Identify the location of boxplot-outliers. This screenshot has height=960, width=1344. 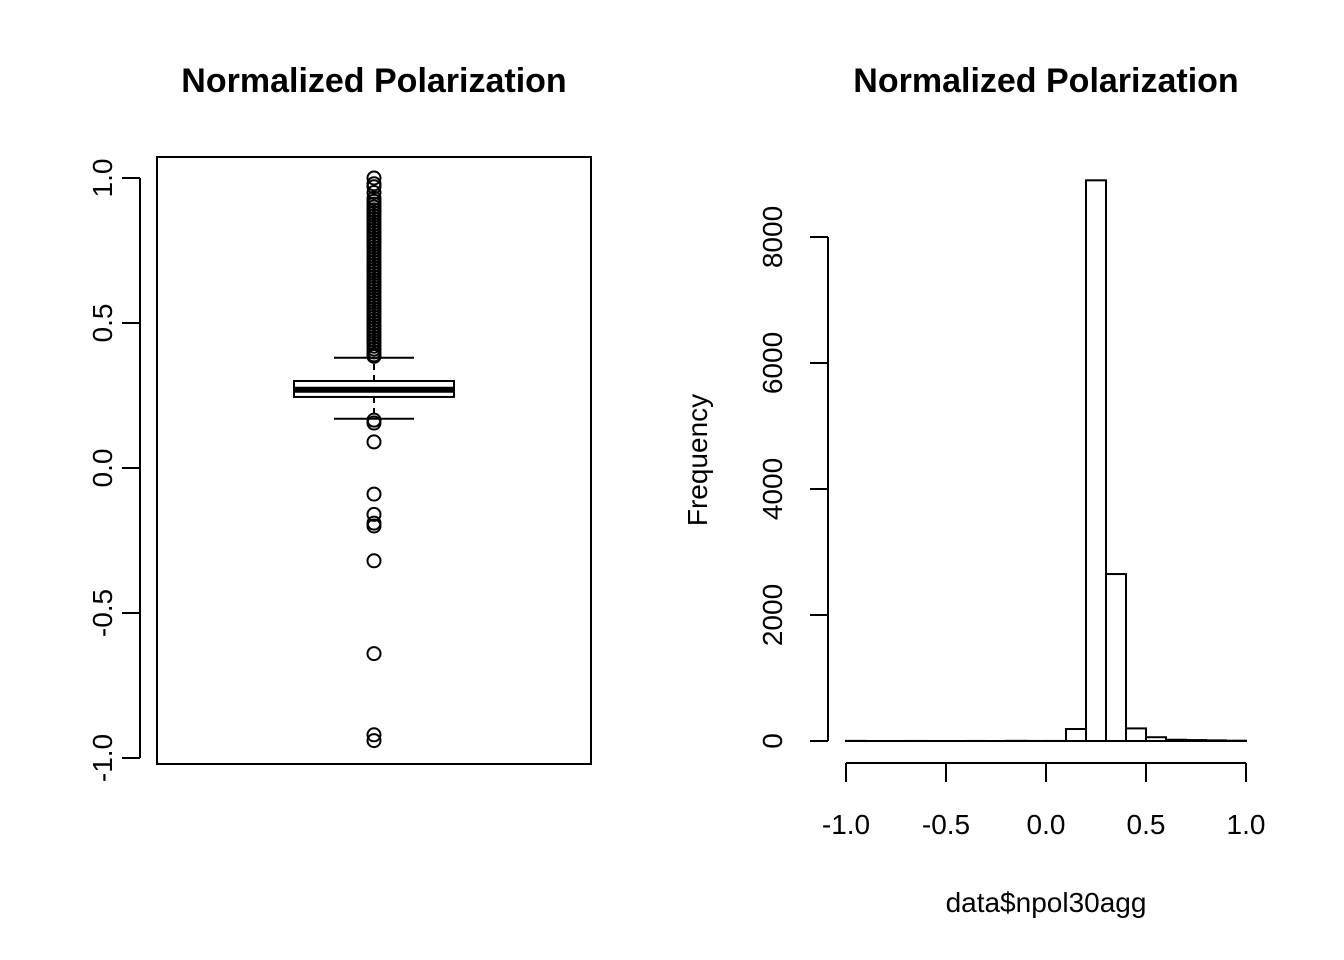
(374, 459).